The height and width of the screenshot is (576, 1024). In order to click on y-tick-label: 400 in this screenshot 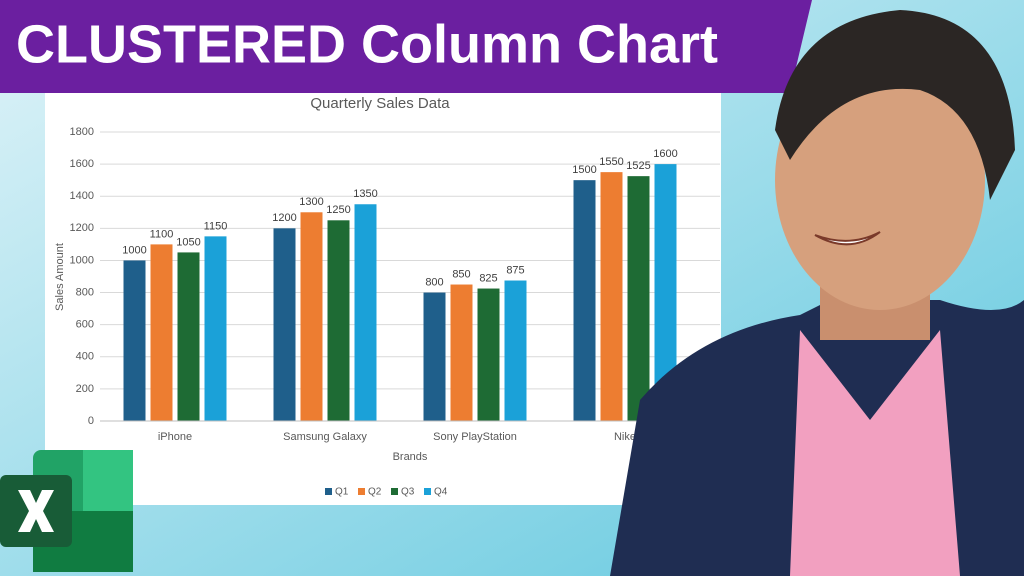, I will do `click(85, 357)`.